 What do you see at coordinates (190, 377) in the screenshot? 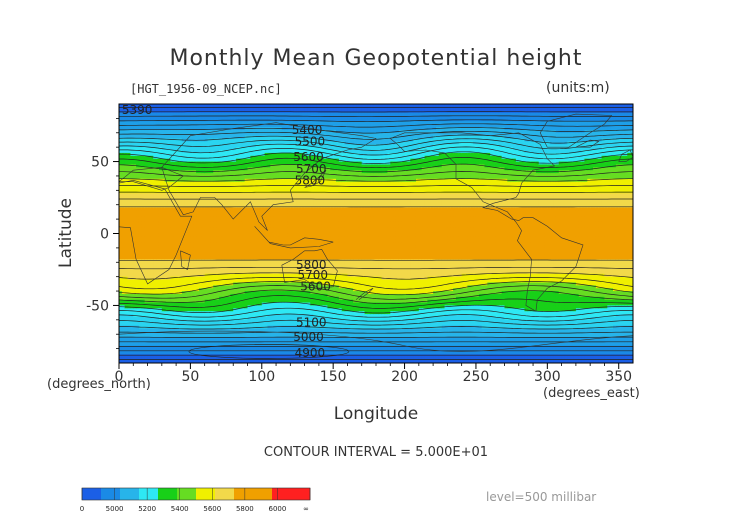
I see `x-tick-label: 50` at bounding box center [190, 377].